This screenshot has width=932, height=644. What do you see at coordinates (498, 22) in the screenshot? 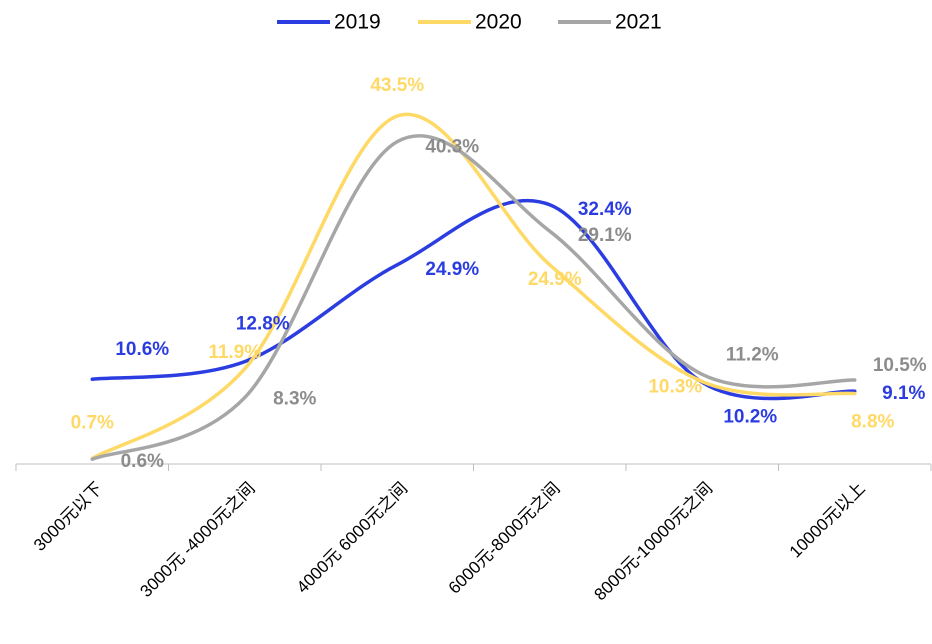
I see `legend-label: 2020` at bounding box center [498, 22].